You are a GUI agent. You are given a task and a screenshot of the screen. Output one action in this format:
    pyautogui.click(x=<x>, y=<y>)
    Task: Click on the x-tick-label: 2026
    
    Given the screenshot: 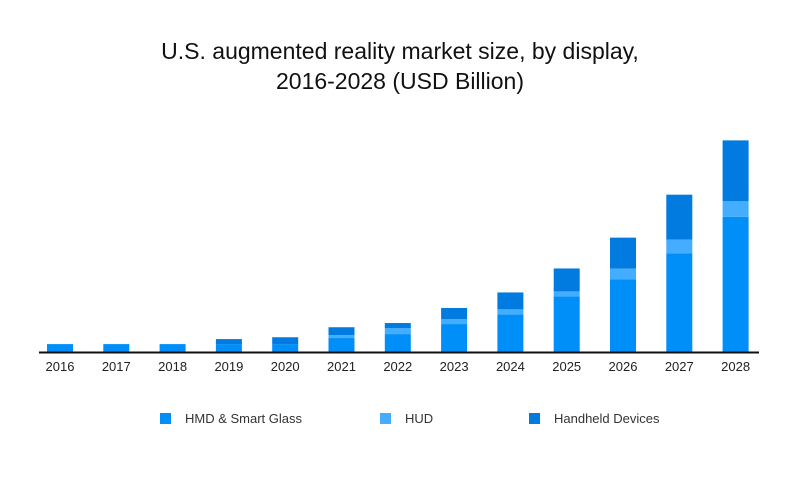 What is the action you would take?
    pyautogui.click(x=623, y=366)
    